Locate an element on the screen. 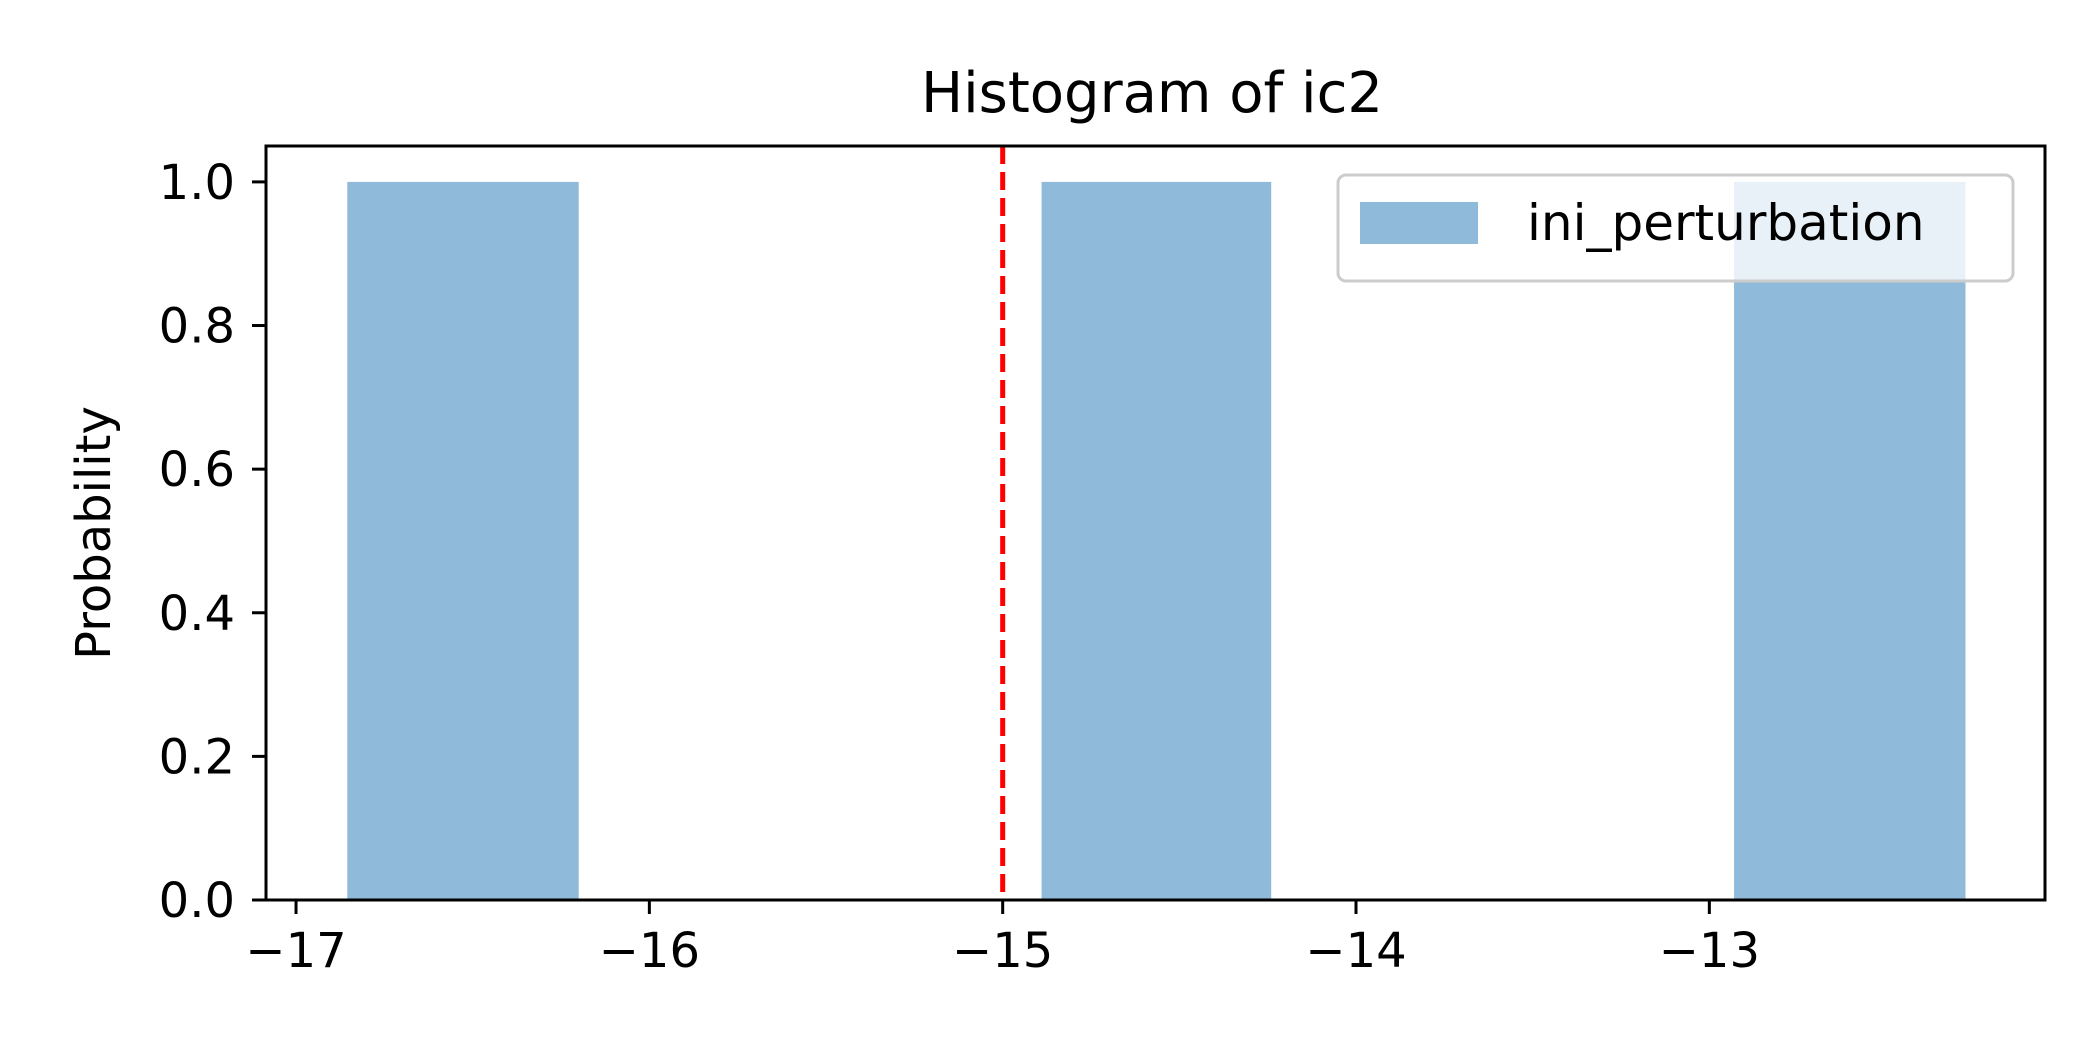 The image size is (2100, 1050). y-tick-label: 0.8 is located at coordinates (197, 327).